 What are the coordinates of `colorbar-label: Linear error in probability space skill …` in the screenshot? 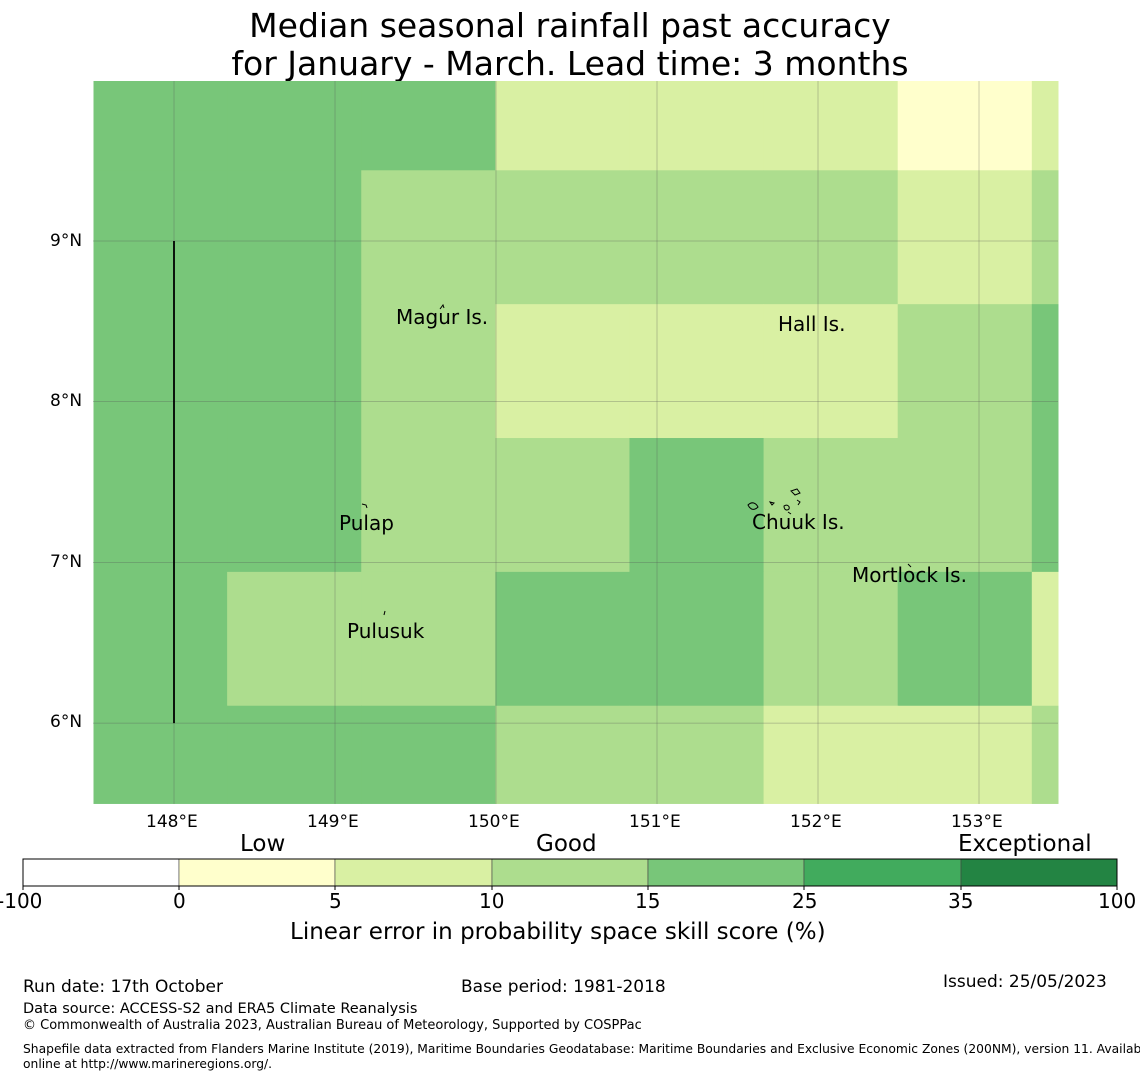 It's located at (558, 932).